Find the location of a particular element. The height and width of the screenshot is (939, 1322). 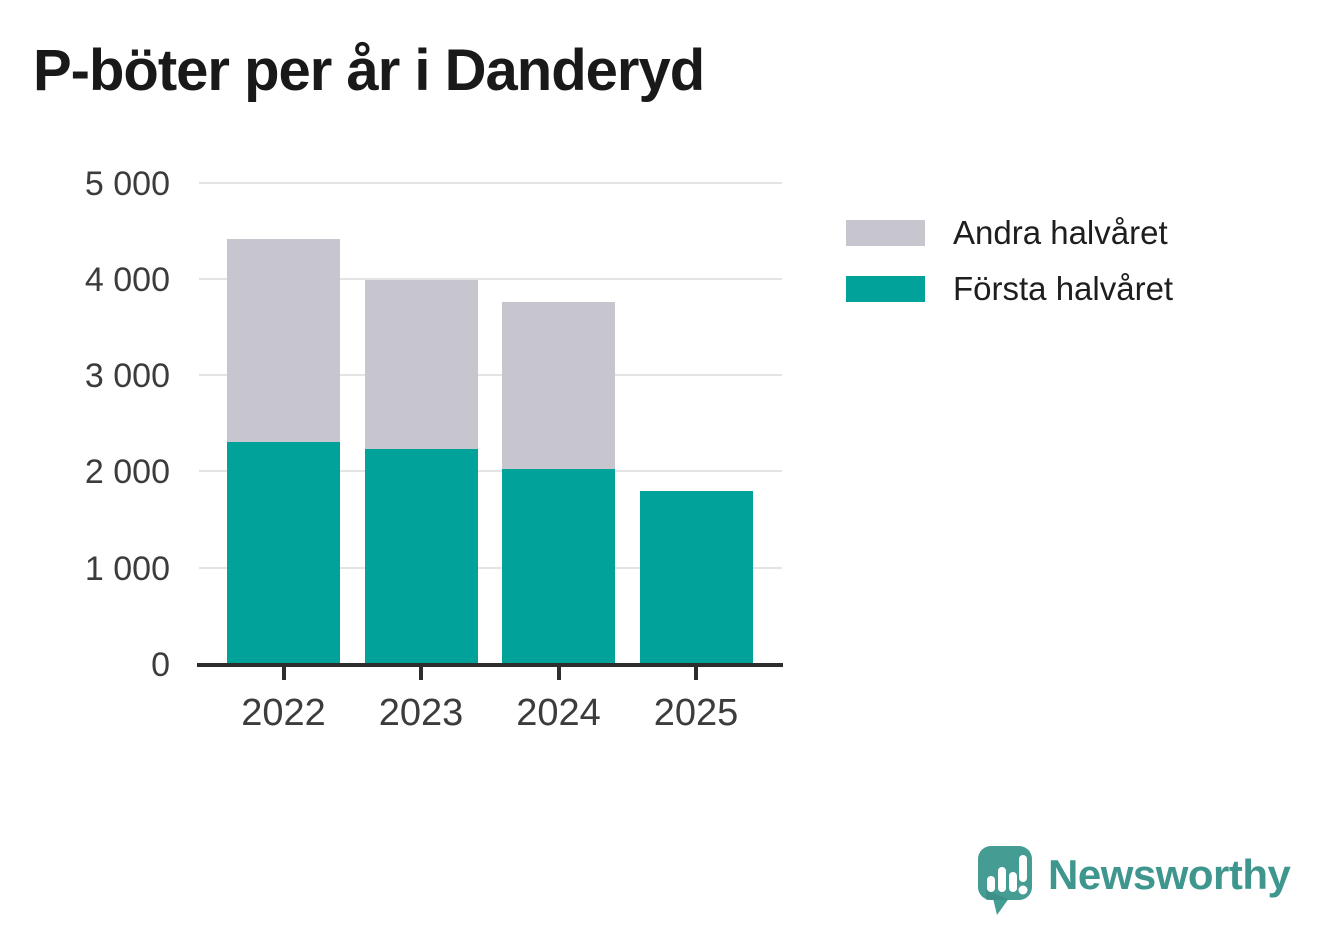

y-axis-tick-label: 5 000 is located at coordinates (127, 183).